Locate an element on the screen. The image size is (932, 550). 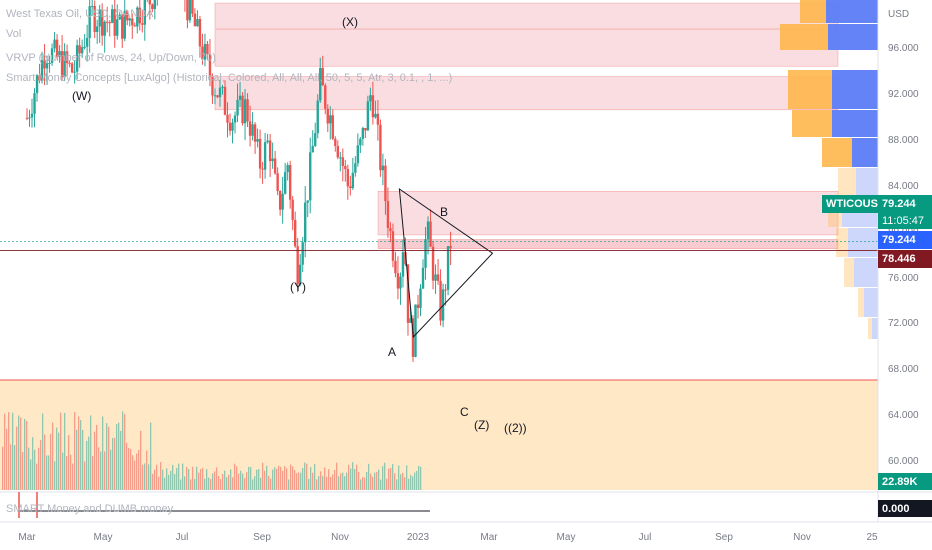
x-tick-label: Sep is located at coordinates (724, 537).